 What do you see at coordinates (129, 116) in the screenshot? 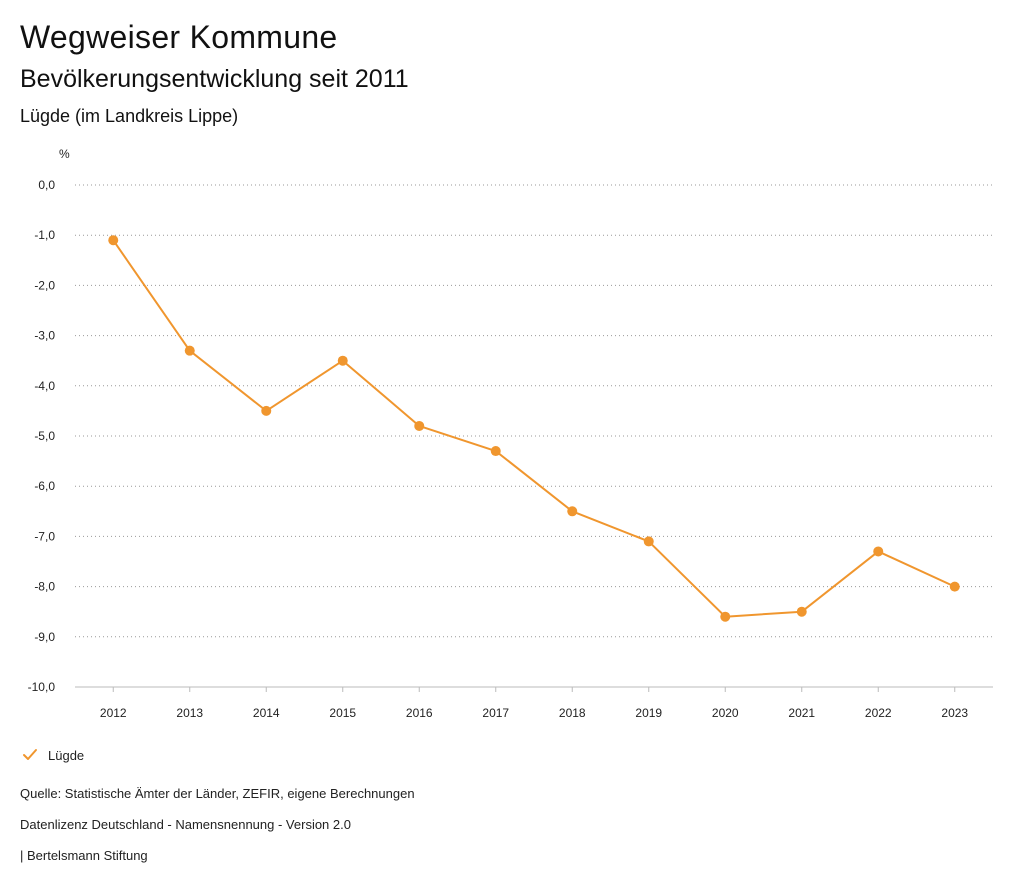
I see `place-heading: Lügde (im Landkreis Lippe)` at bounding box center [129, 116].